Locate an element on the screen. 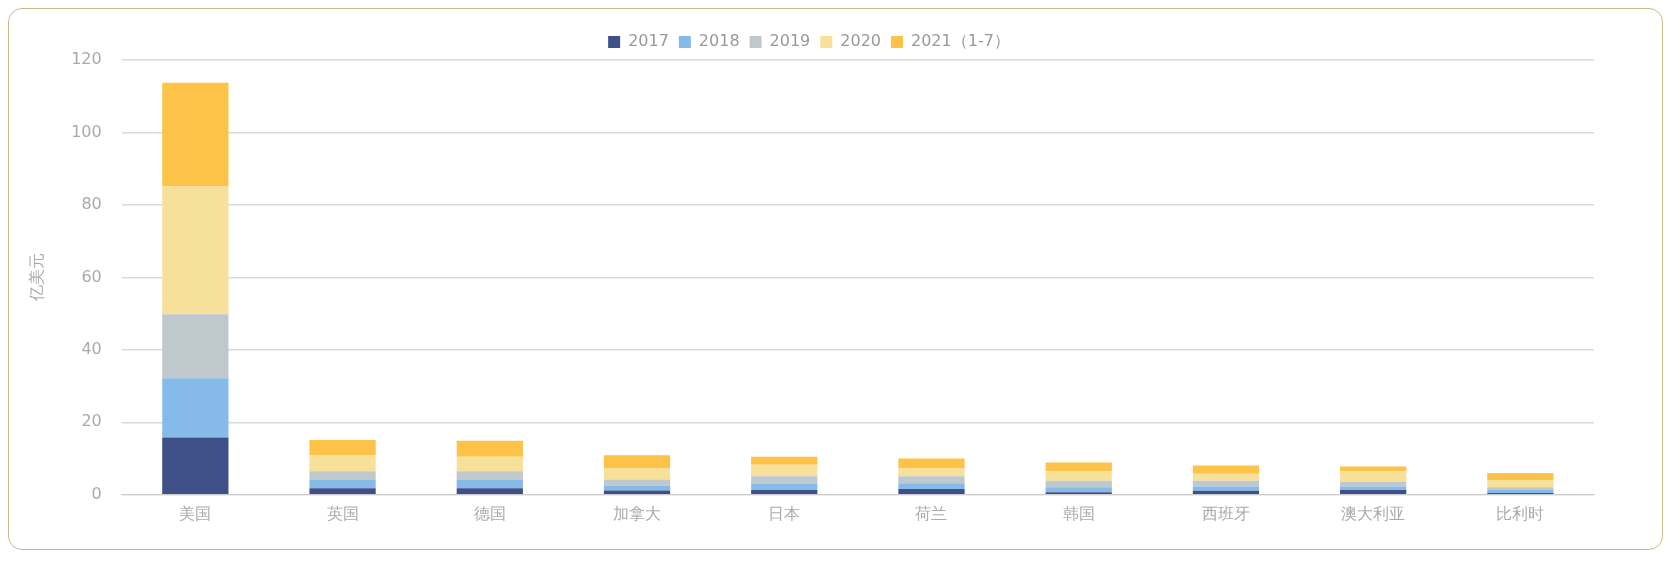 The width and height of the screenshot is (1675, 562). x-tick-label: 日本 is located at coordinates (784, 513).